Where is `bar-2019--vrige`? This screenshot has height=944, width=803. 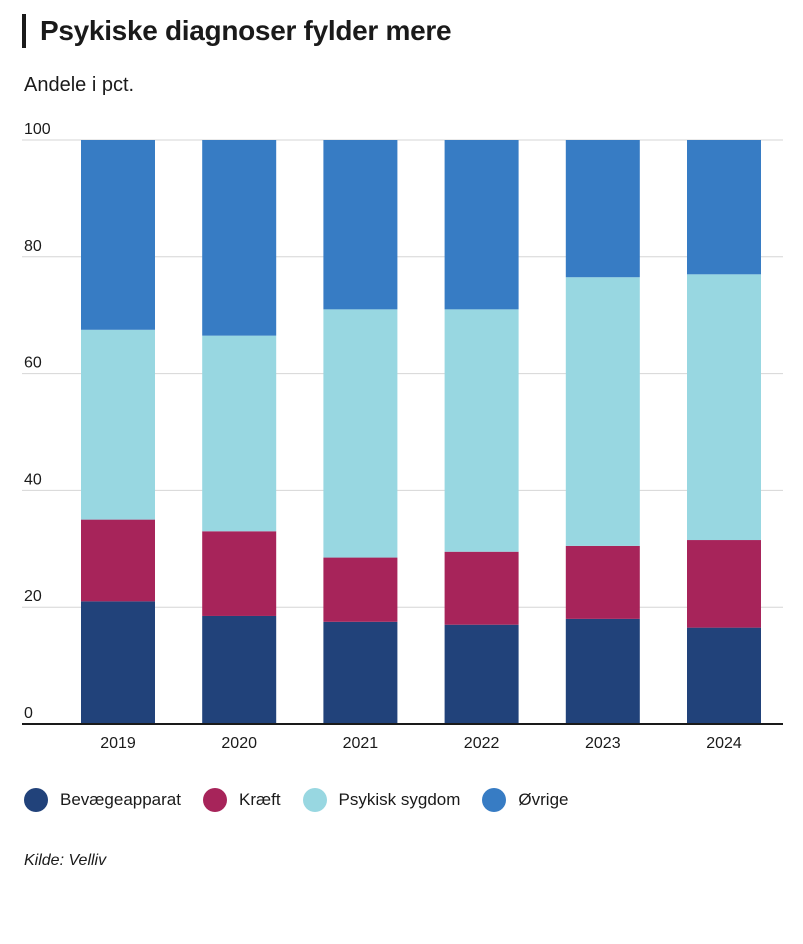 bar-2019--vrige is located at coordinates (118, 235).